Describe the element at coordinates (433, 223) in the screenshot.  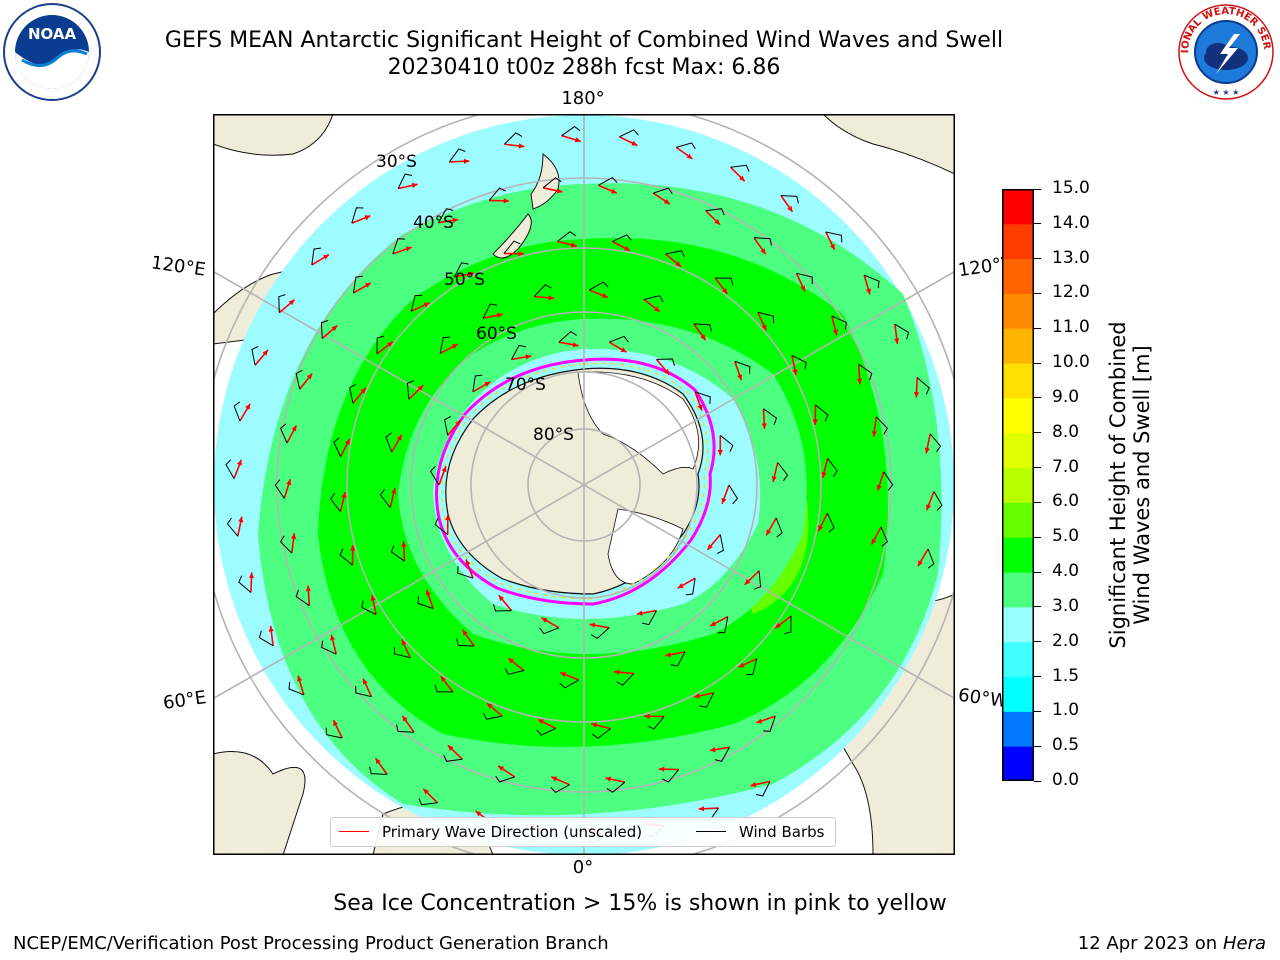
I see `lat-label-40s: 40°S` at that location.